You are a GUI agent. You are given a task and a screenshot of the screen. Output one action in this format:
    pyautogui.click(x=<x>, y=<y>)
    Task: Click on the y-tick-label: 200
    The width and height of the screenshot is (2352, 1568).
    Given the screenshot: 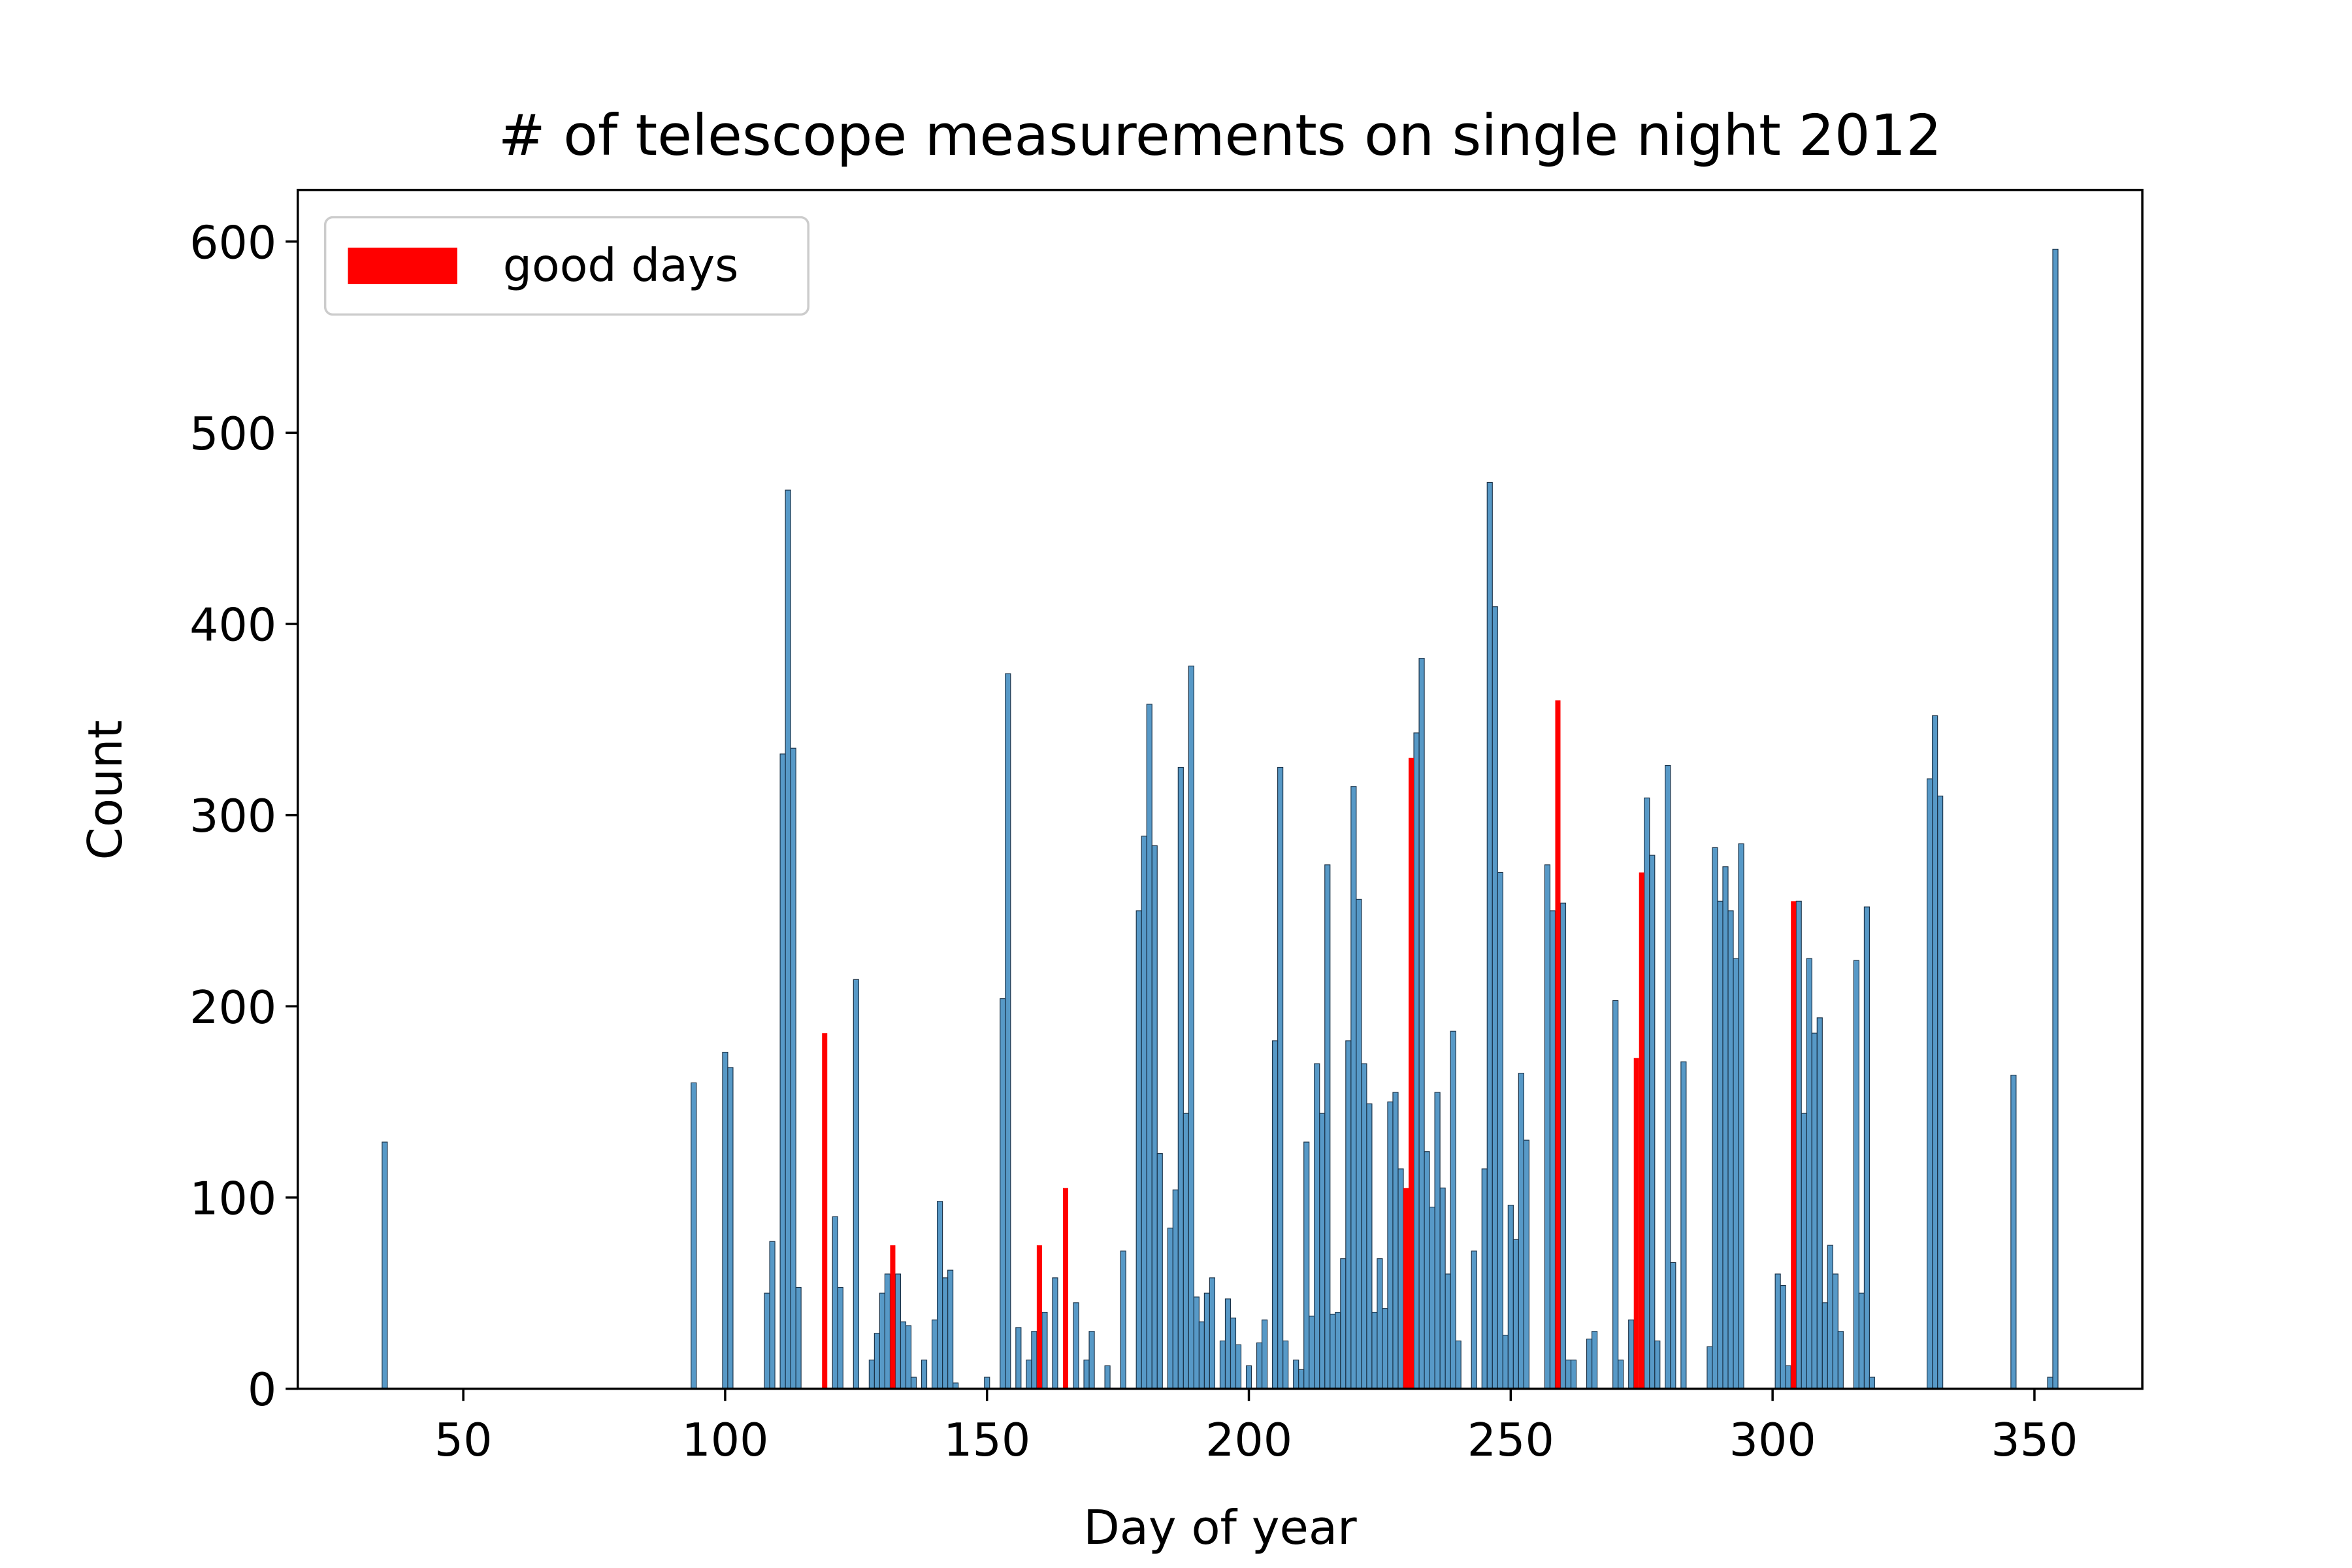 What is the action you would take?
    pyautogui.click(x=232, y=1007)
    